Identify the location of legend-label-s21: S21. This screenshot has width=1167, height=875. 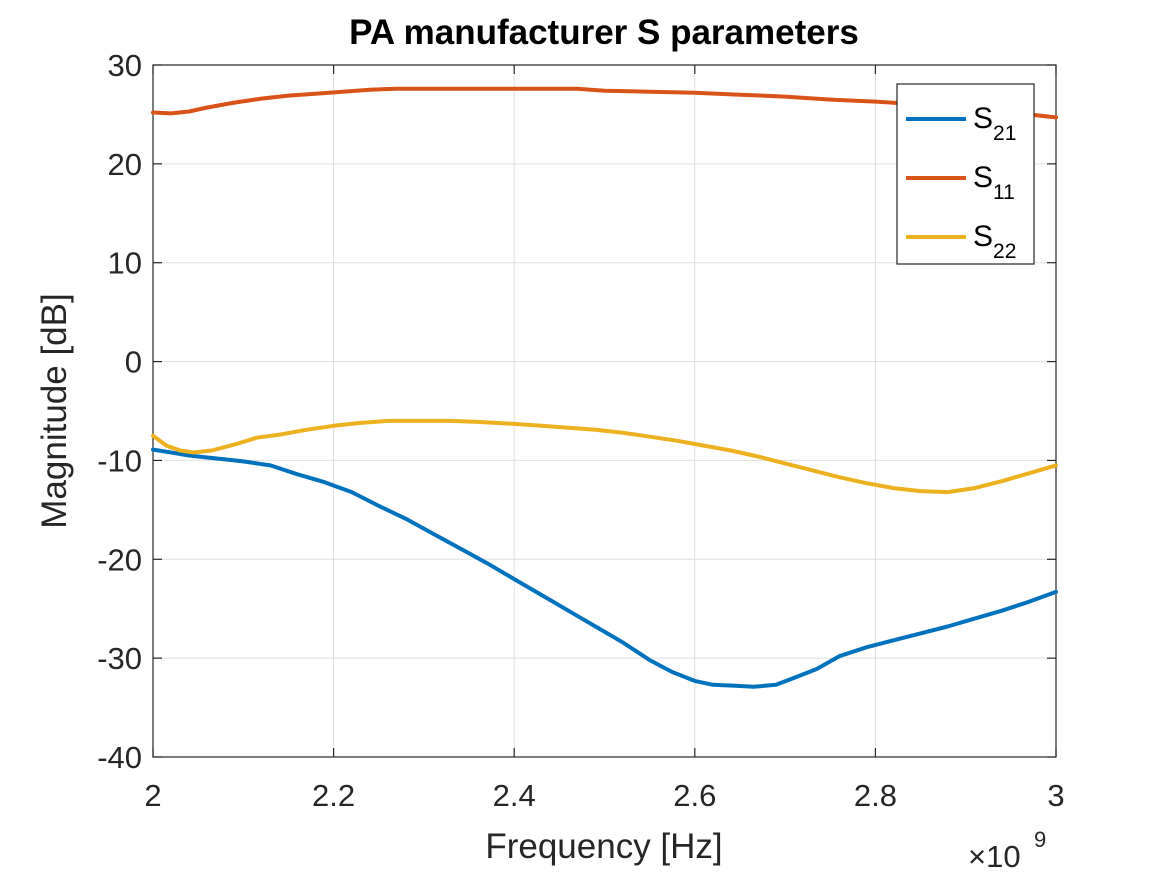
(994, 123).